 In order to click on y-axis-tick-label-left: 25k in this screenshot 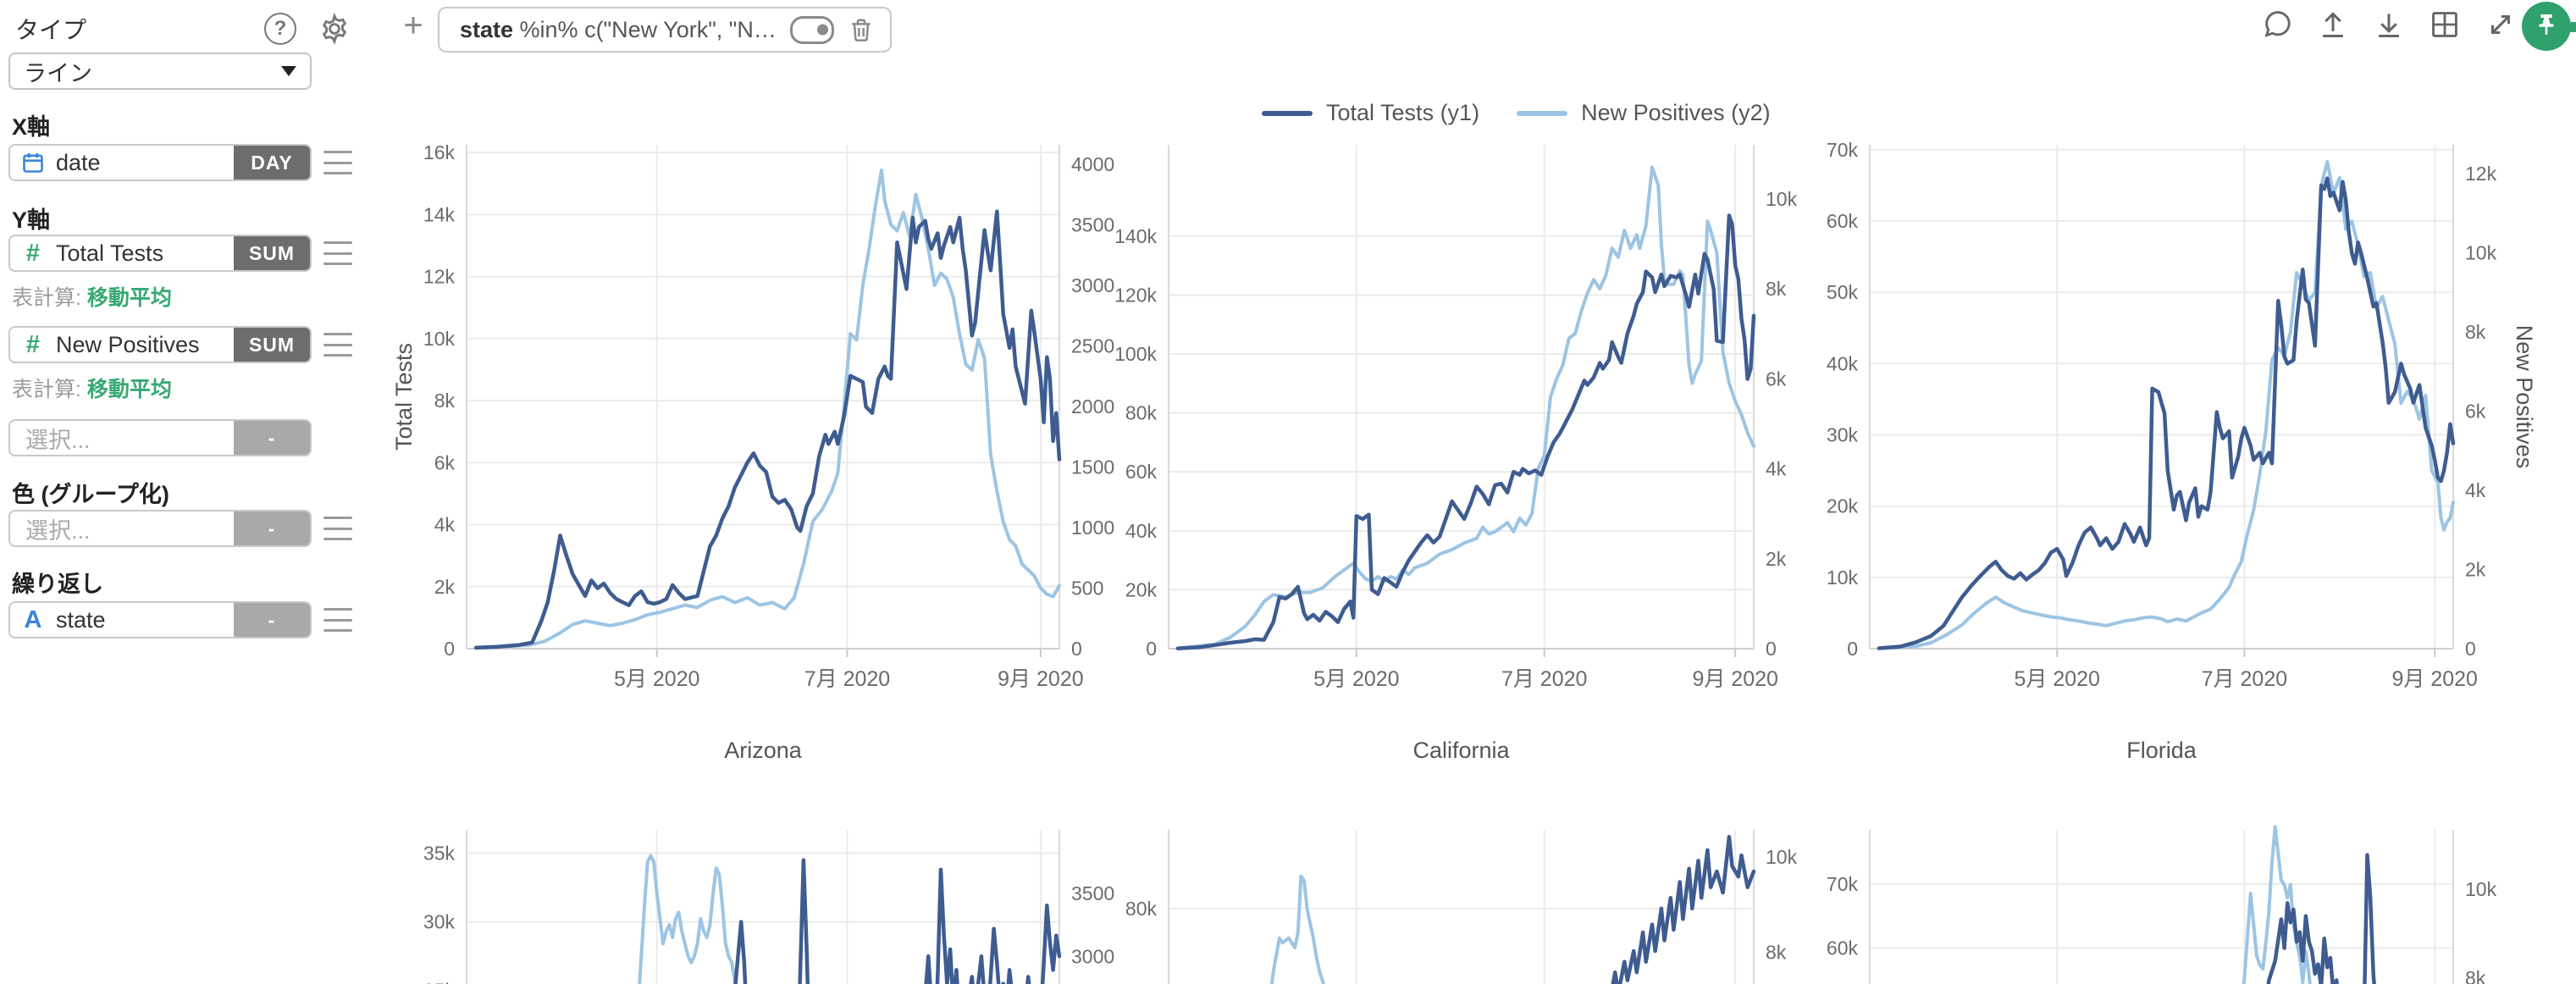, I will do `click(439, 982)`.